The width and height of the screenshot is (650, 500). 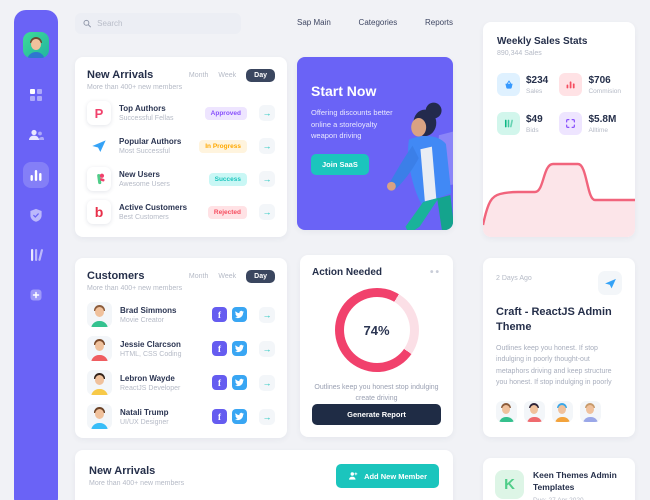 I want to click on dashboard-grid-icon, so click(x=36, y=95).